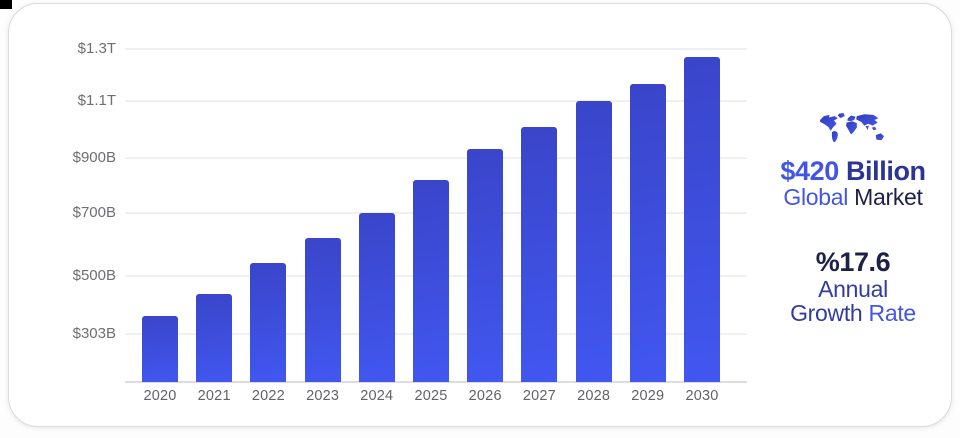 This screenshot has width=960, height=438. Describe the element at coordinates (851, 118) in the screenshot. I see `continent-europe` at that location.